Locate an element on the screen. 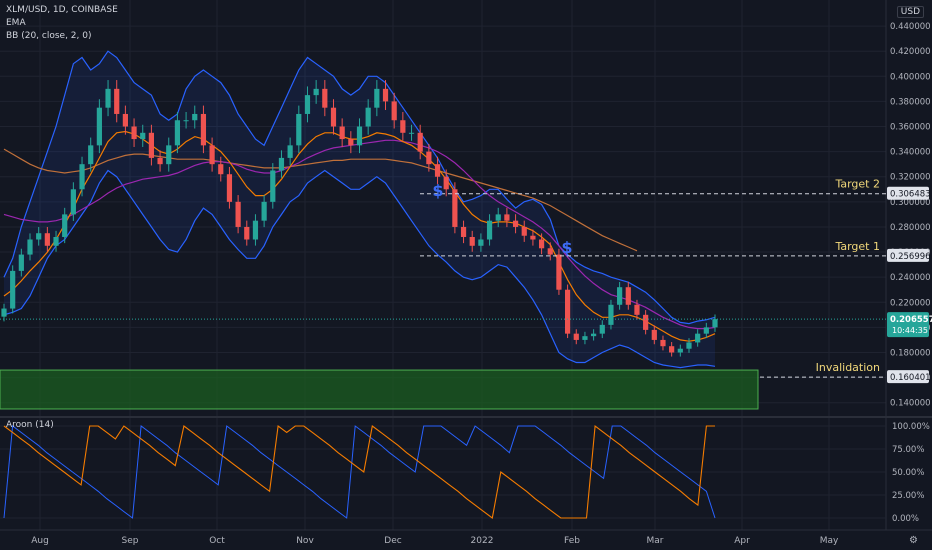  ema-long-line is located at coordinates (320, 200).